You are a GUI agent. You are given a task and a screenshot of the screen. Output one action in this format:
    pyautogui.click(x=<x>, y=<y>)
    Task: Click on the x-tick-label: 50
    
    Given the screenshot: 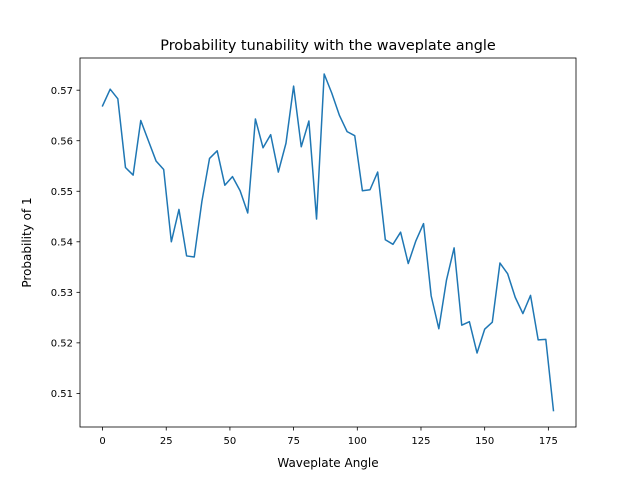 What is the action you would take?
    pyautogui.click(x=230, y=441)
    